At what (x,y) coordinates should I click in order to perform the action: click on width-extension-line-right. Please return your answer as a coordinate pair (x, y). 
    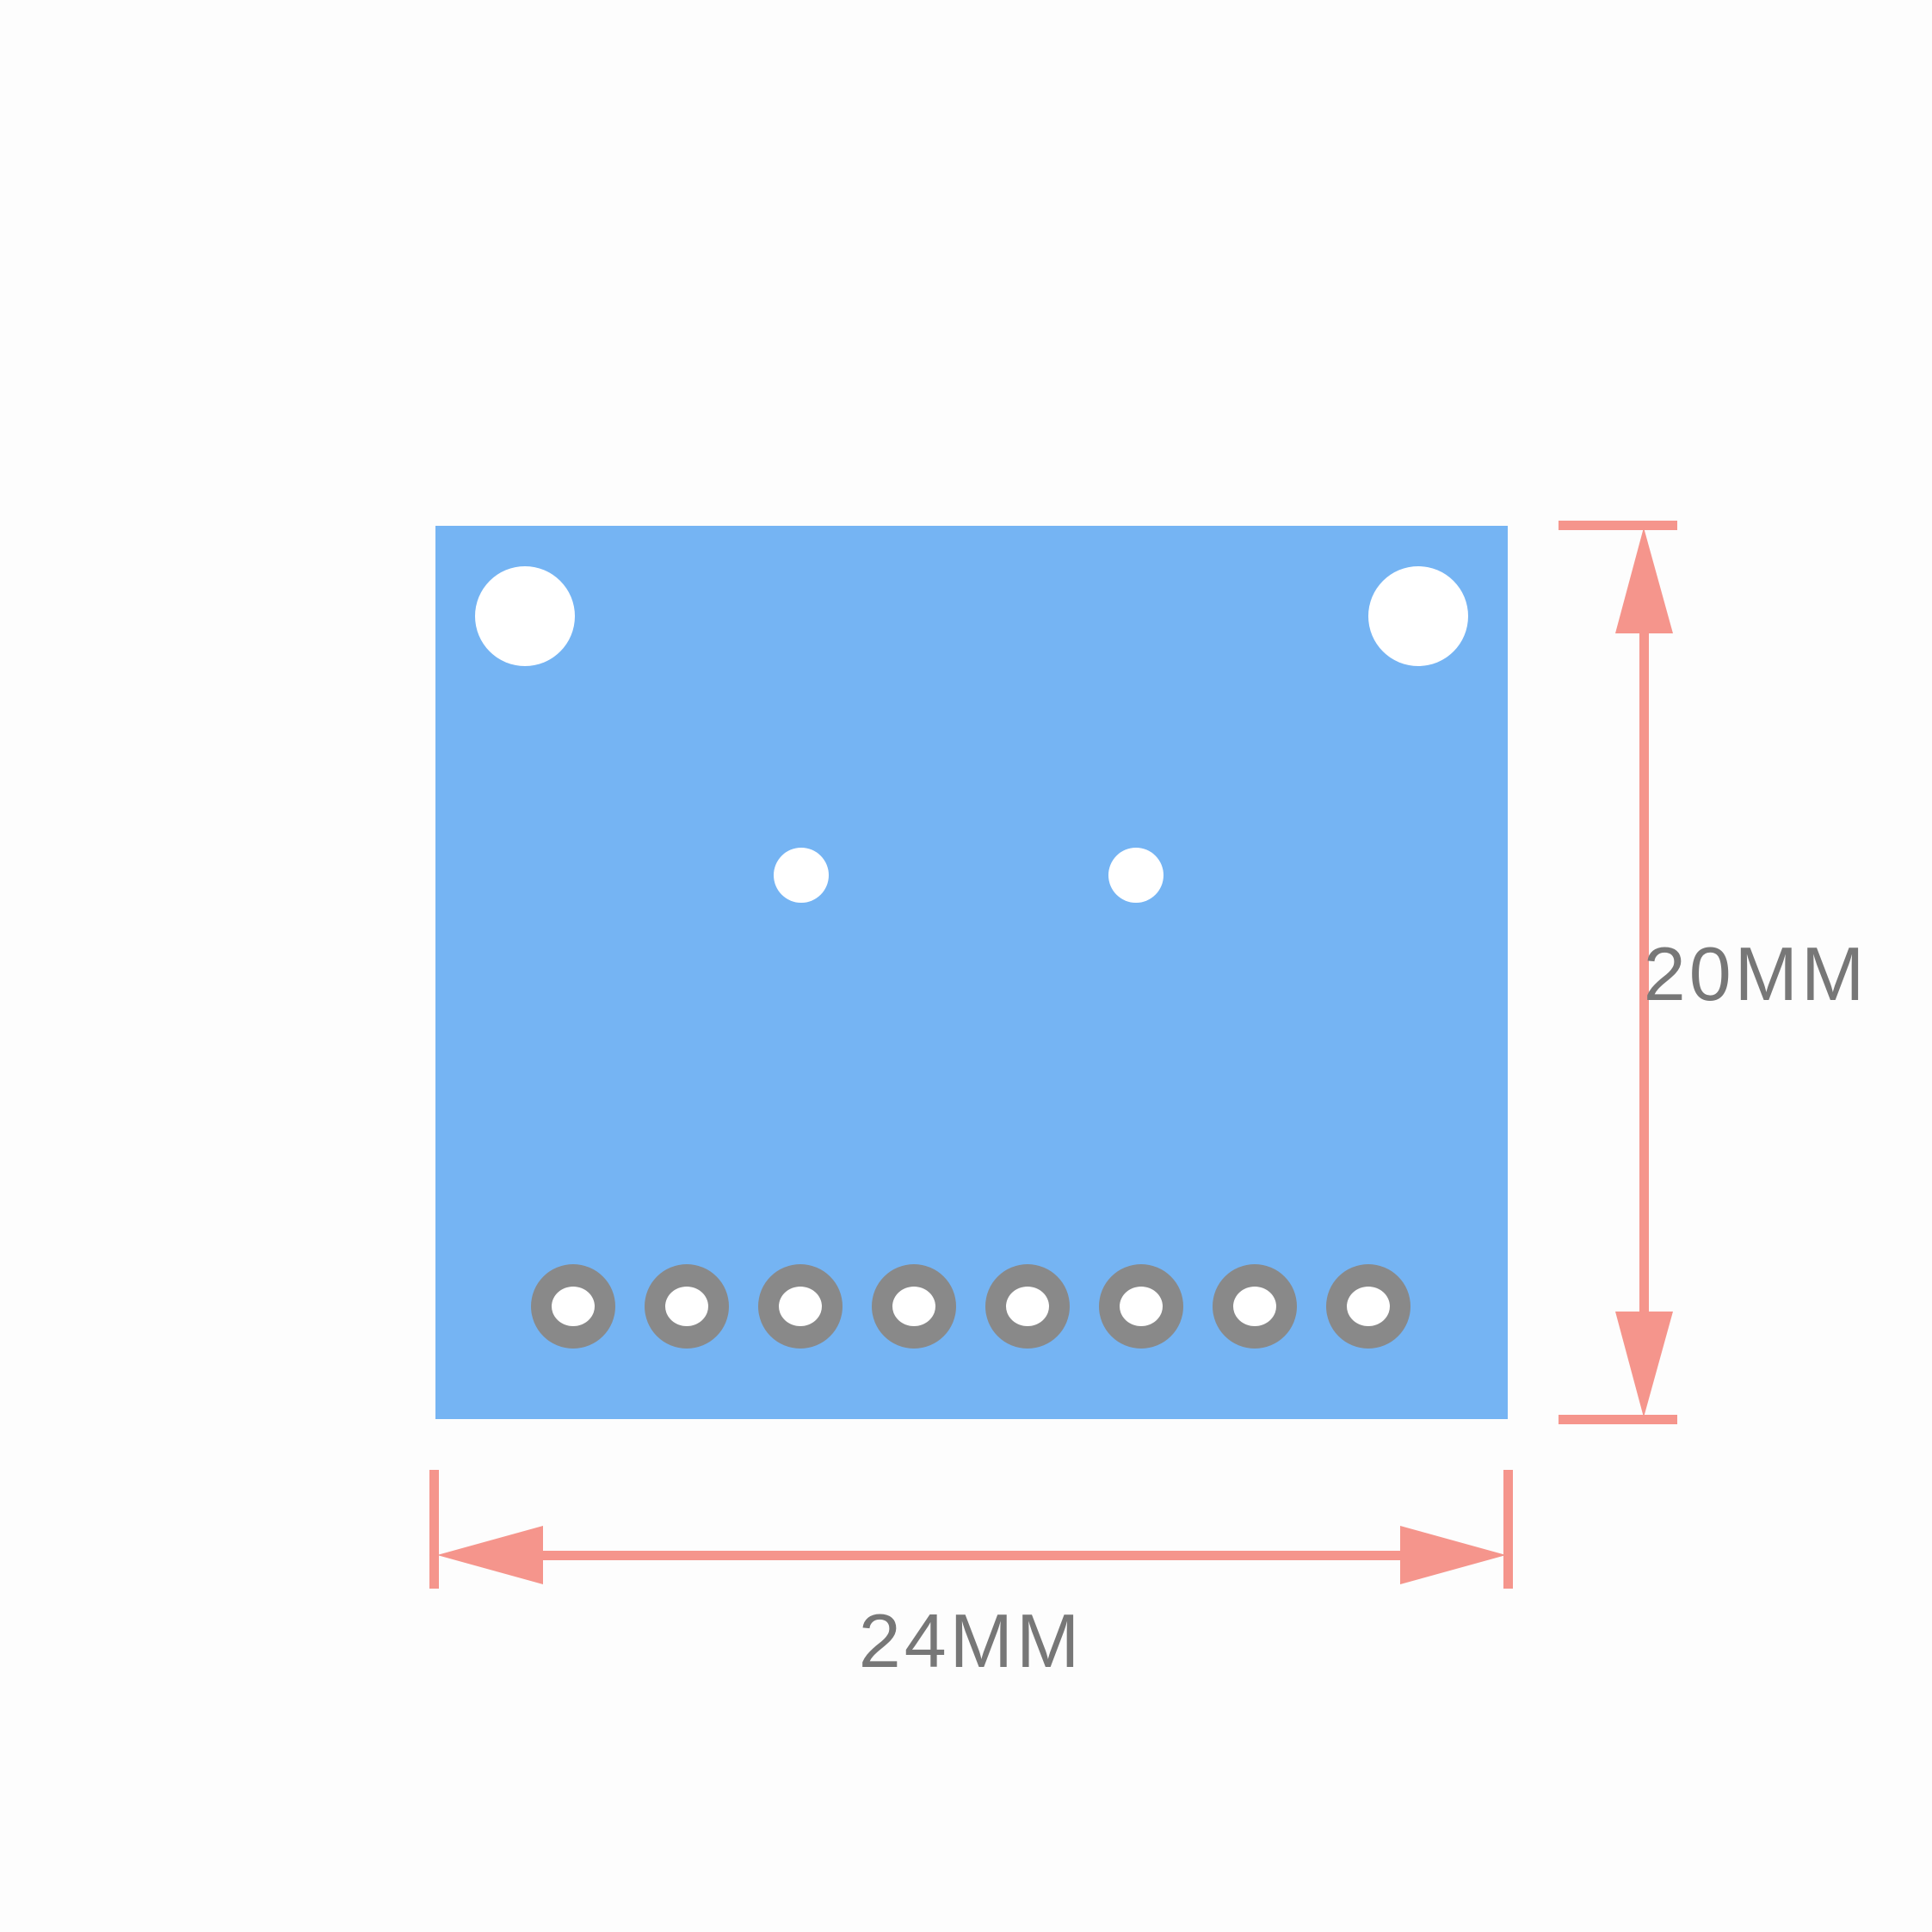
    Looking at the image, I should click on (1508, 1529).